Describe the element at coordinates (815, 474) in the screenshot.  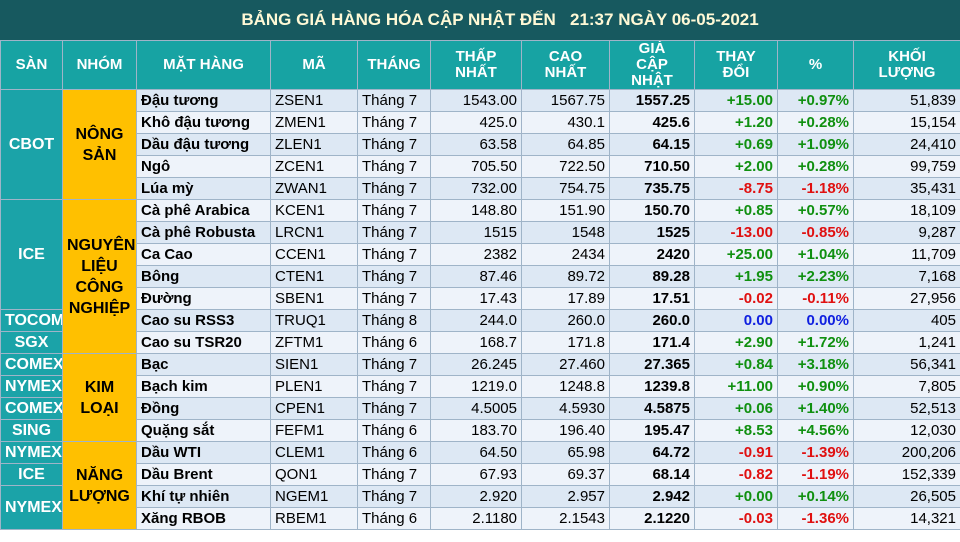
I see `percent: -1.19%` at that location.